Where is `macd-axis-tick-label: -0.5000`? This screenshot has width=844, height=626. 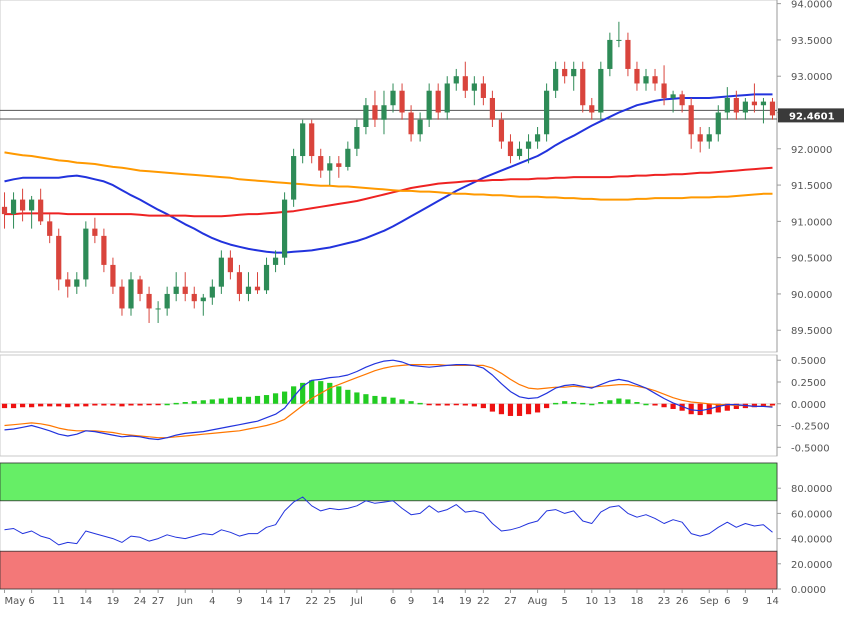 macd-axis-tick-label: -0.5000 is located at coordinates (810, 448).